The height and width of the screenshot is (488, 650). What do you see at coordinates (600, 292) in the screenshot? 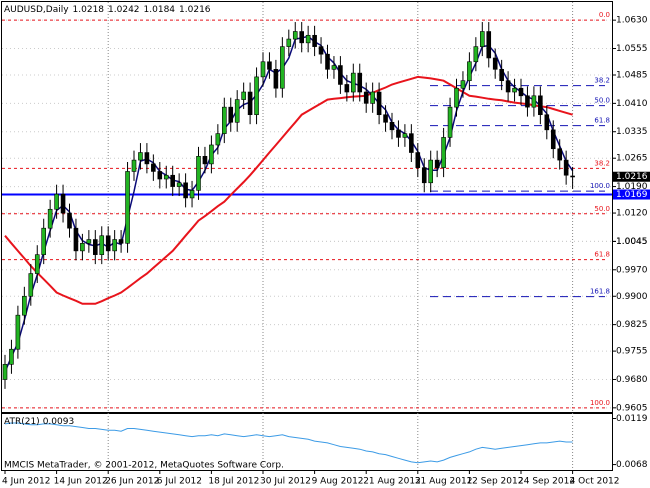
I see `fibo-label: 161.8` at bounding box center [600, 292].